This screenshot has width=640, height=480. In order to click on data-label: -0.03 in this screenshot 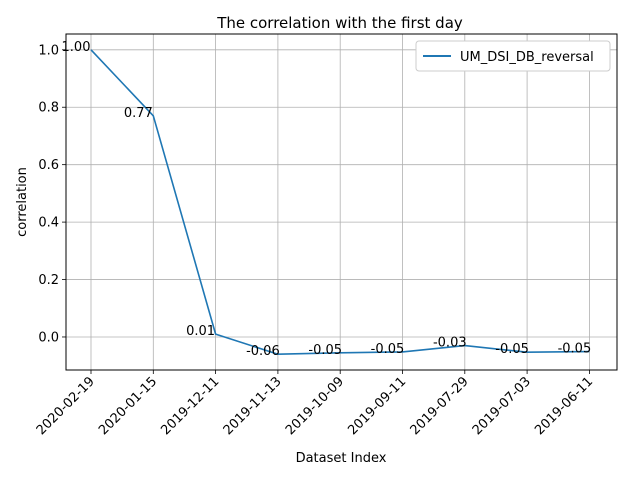, I will do `click(450, 343)`.